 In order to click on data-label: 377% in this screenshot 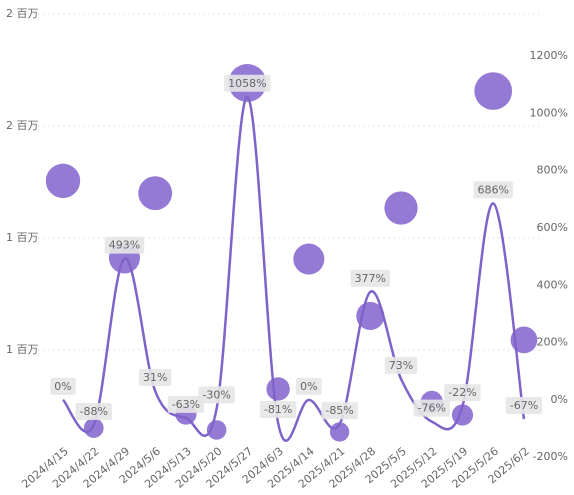, I will do `click(370, 278)`.